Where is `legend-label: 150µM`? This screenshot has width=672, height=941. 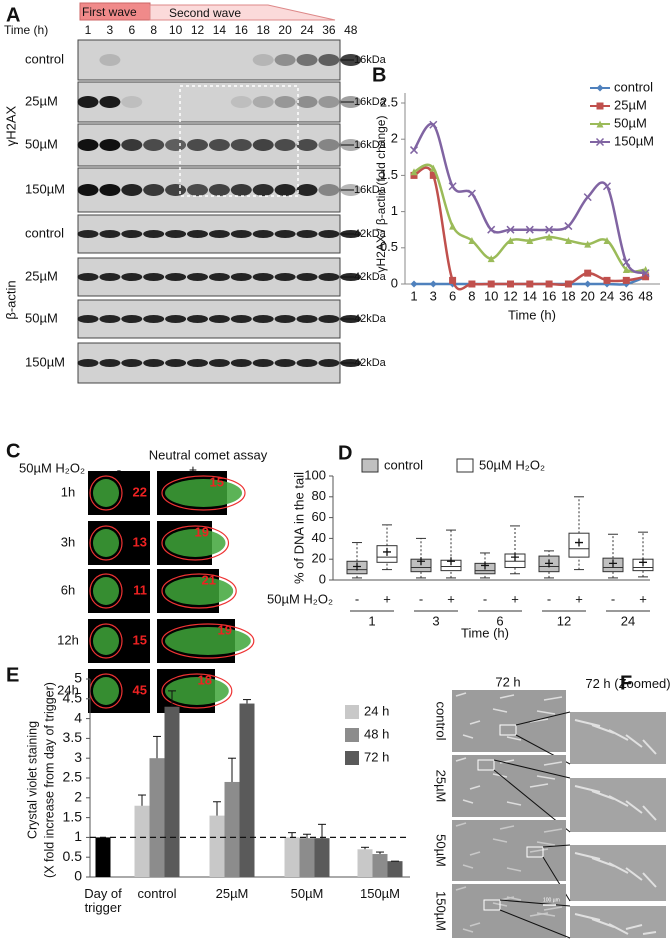 legend-label: 150µM is located at coordinates (634, 140).